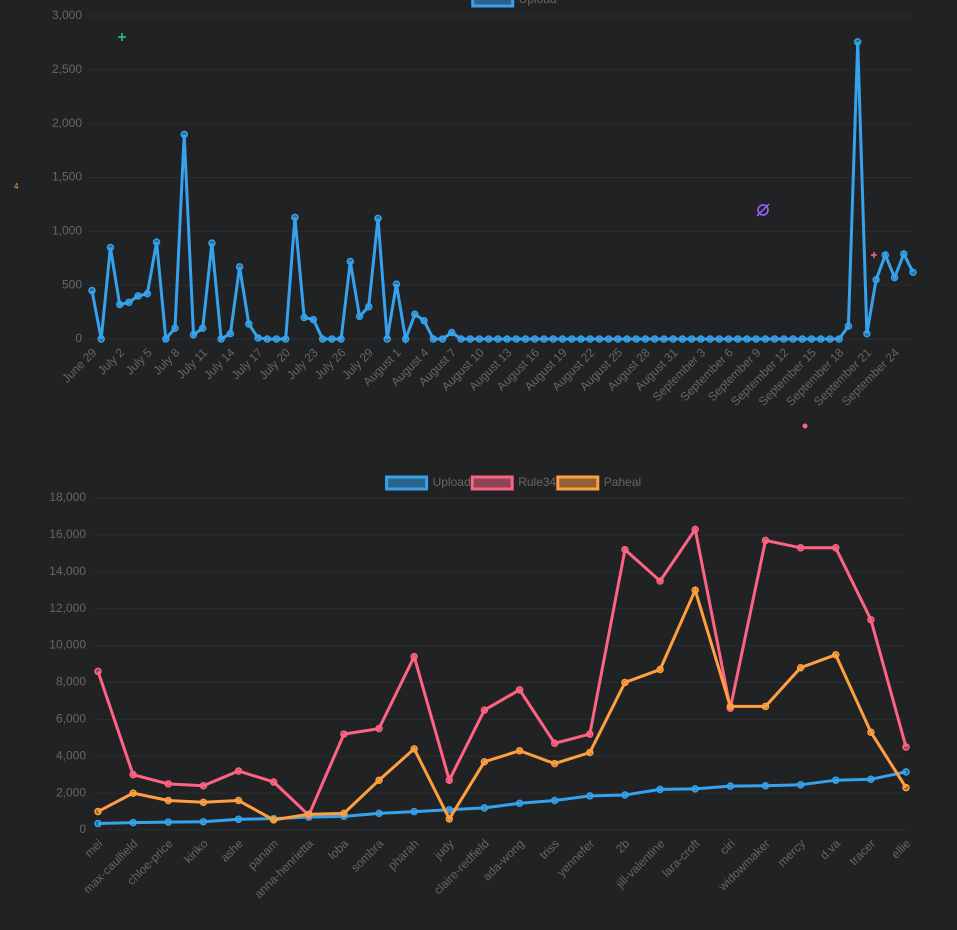  Describe the element at coordinates (71, 719) in the screenshot. I see `y-tick-label: 6,000` at that location.